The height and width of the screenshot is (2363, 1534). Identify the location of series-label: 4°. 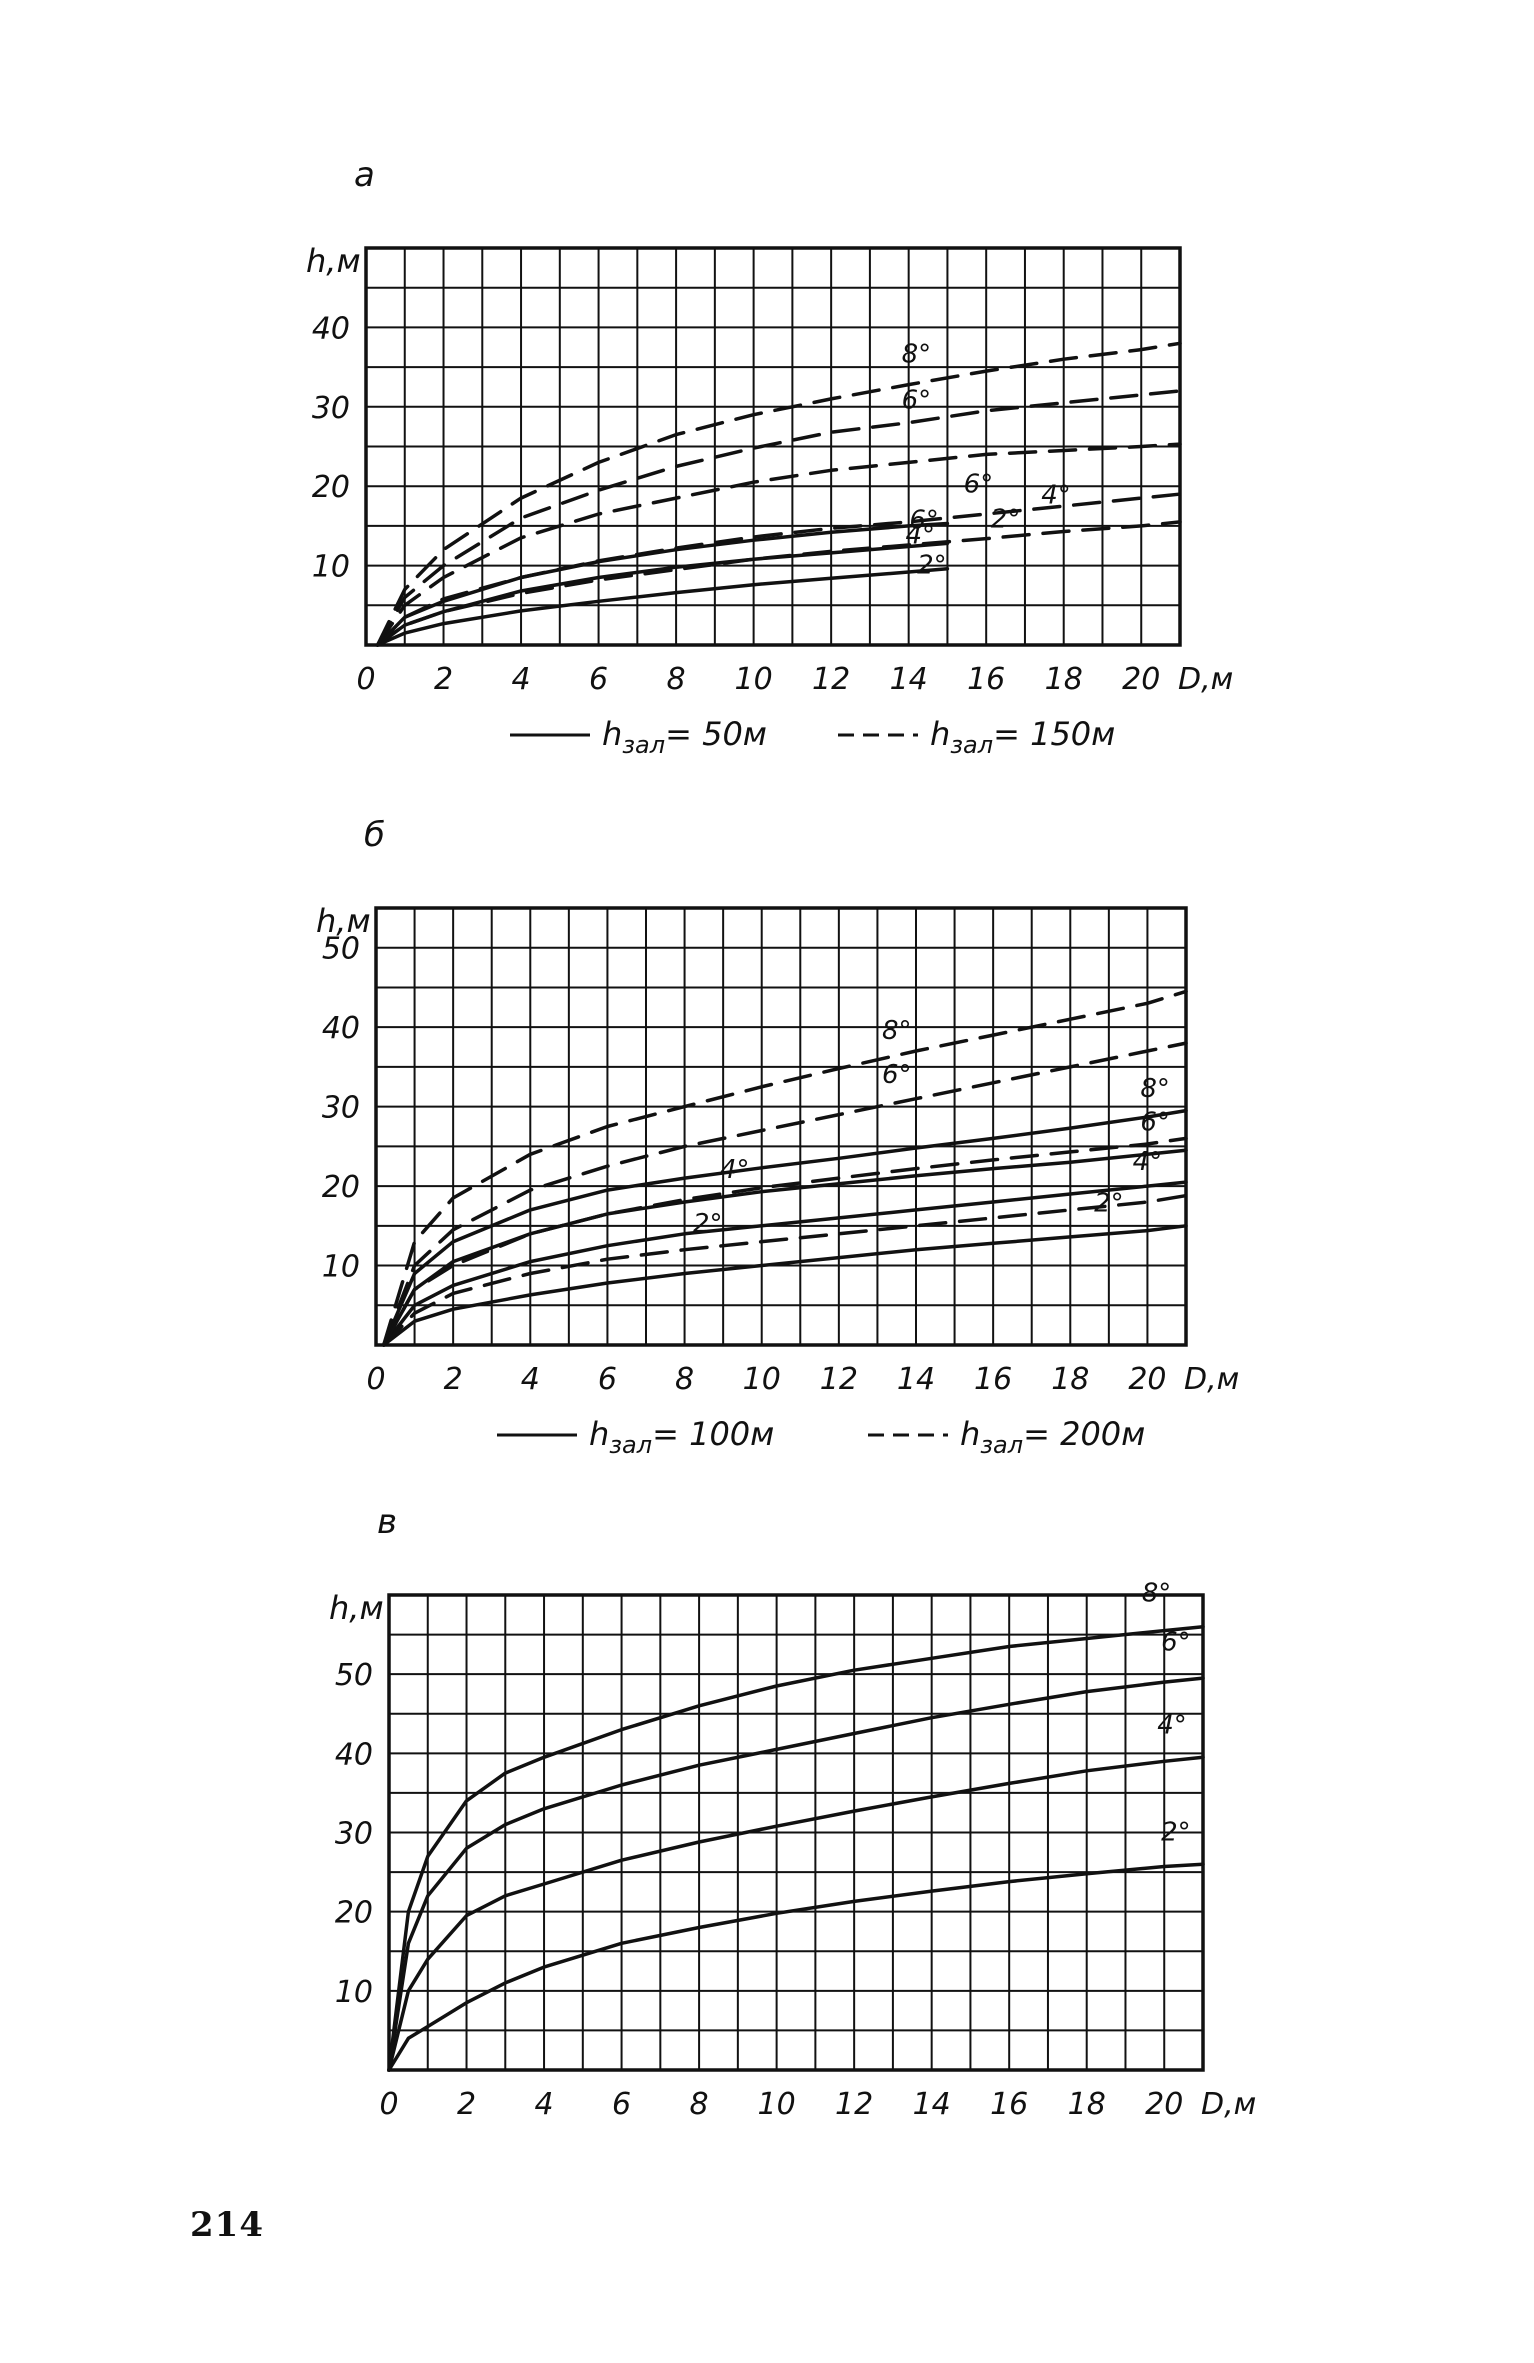
(1056, 496).